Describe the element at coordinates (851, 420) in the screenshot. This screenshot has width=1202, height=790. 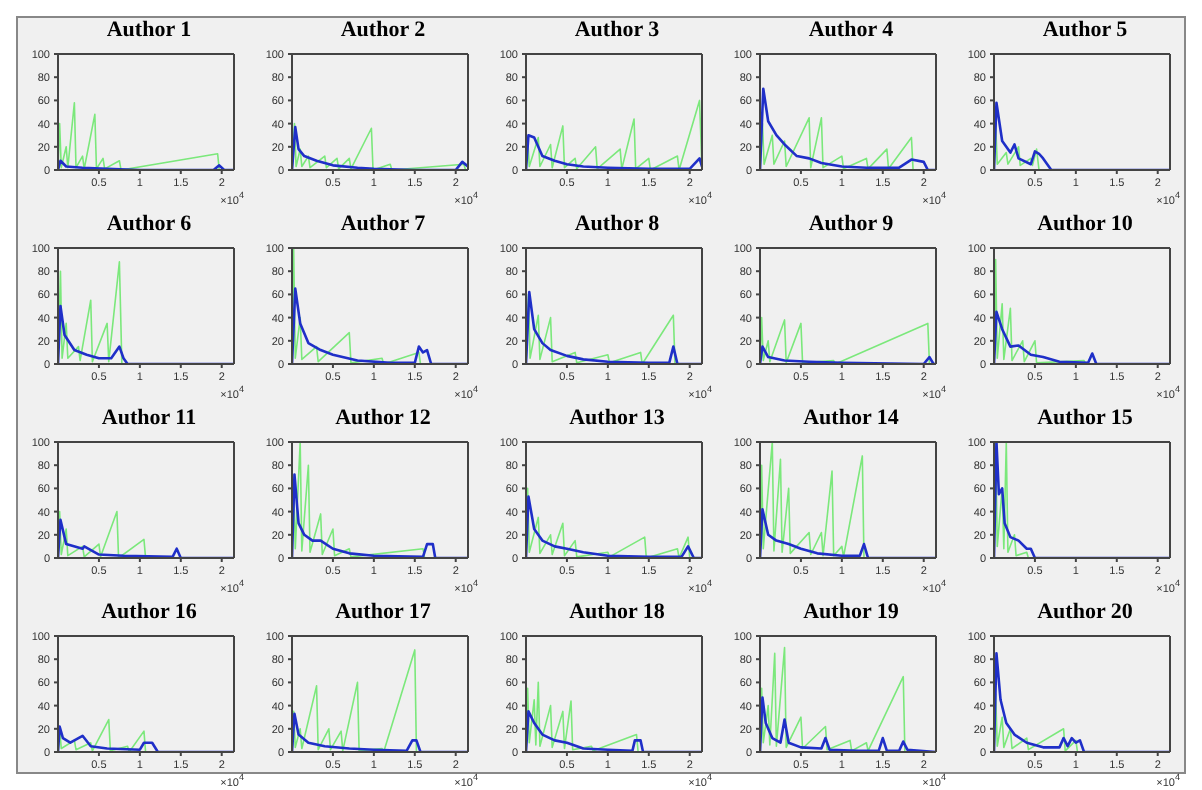
I see `chart-title: Author 14` at that location.